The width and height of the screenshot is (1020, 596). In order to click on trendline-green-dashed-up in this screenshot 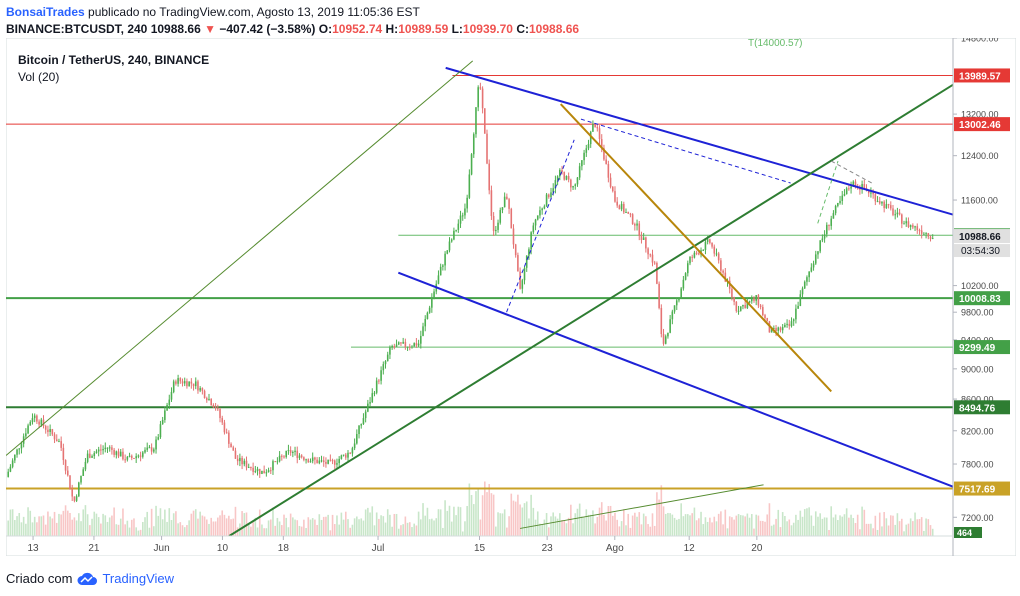, I will do `click(828, 192)`.